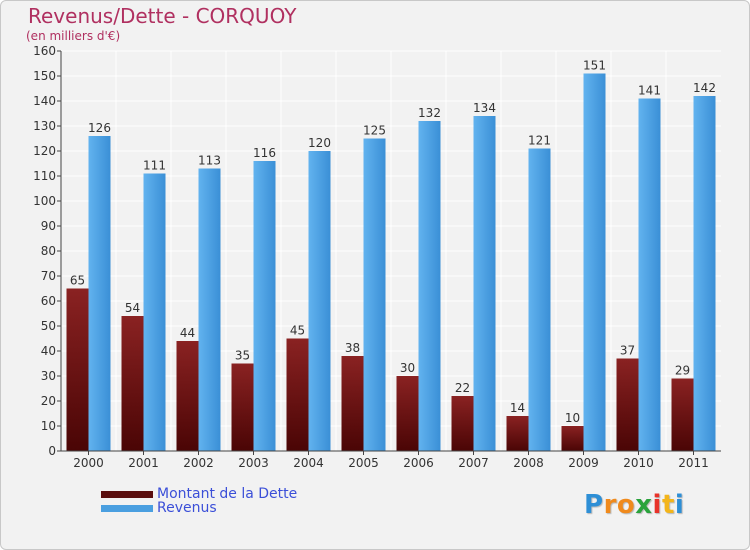  Describe the element at coordinates (44, 101) in the screenshot. I see `y-tick-label: 140` at that location.